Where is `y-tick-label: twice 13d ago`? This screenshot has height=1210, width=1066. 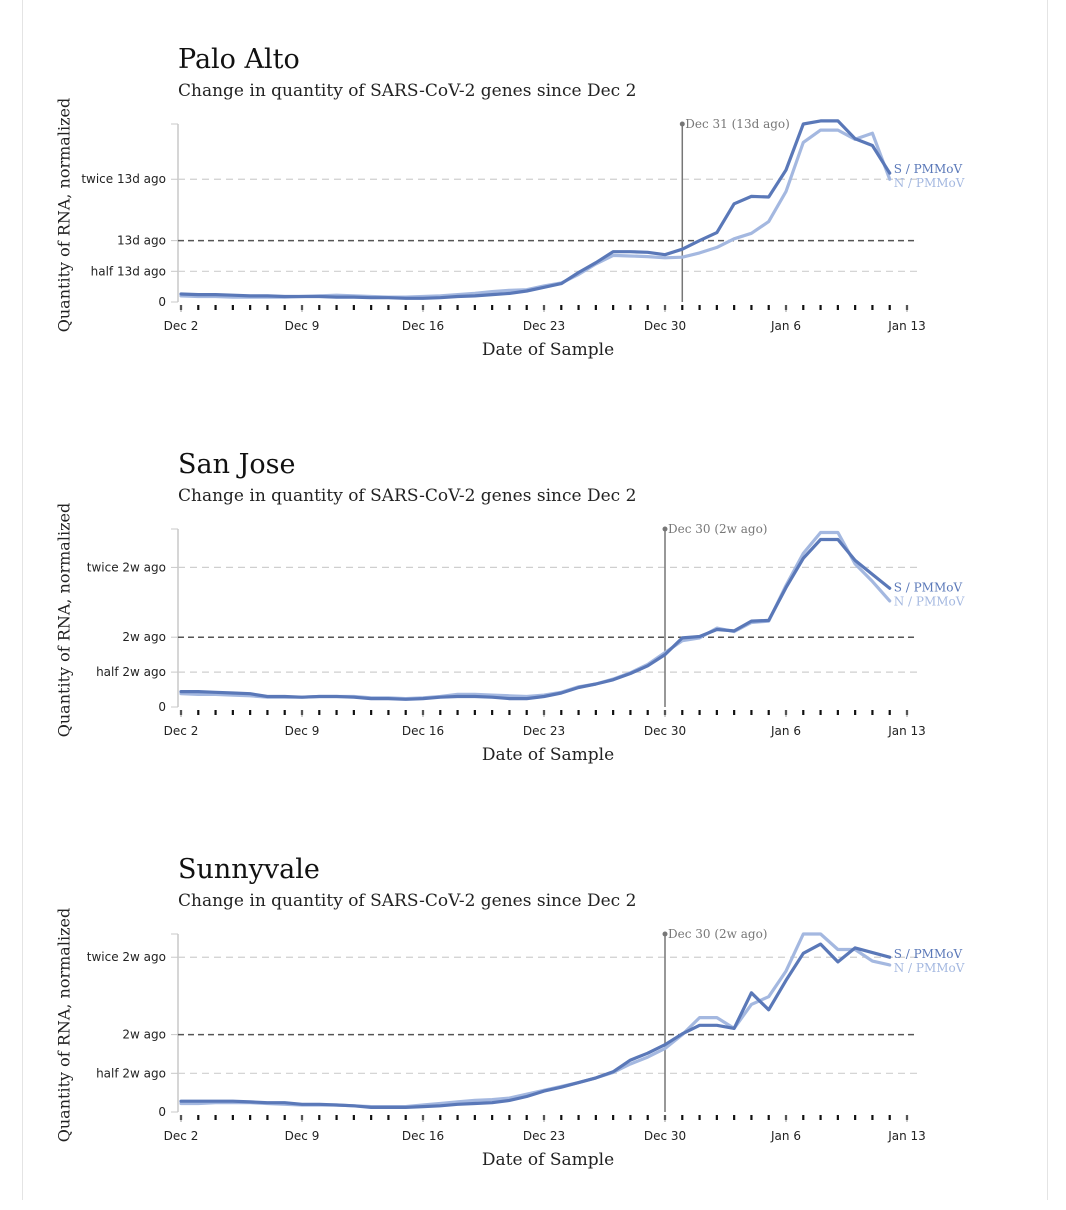 y-tick-label: twice 13d ago is located at coordinates (123, 179).